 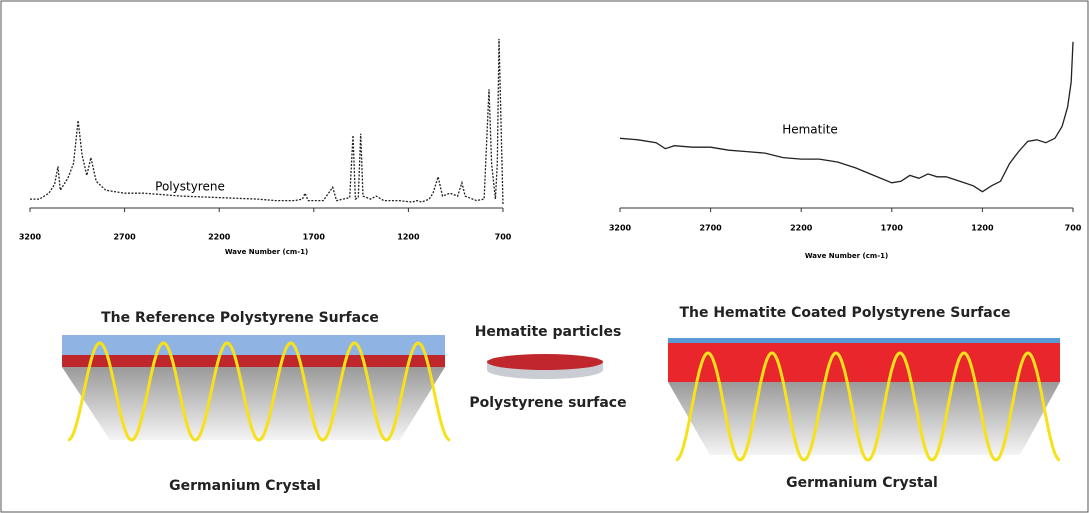 What do you see at coordinates (844, 313) in the screenshot?
I see `diagram-title: The Hematite Coated Polystyrene Surface` at bounding box center [844, 313].